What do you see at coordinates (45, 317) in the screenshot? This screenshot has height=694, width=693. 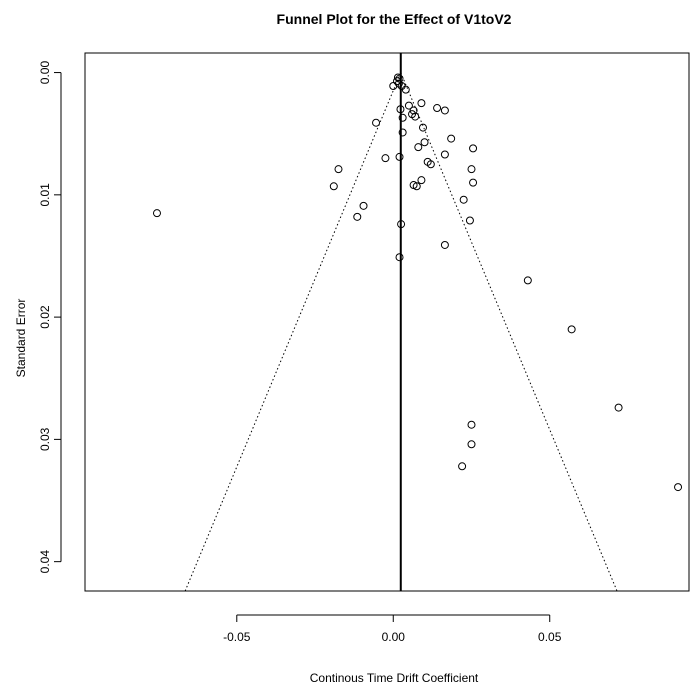 I see `y-tick-label: 0.02` at bounding box center [45, 317].